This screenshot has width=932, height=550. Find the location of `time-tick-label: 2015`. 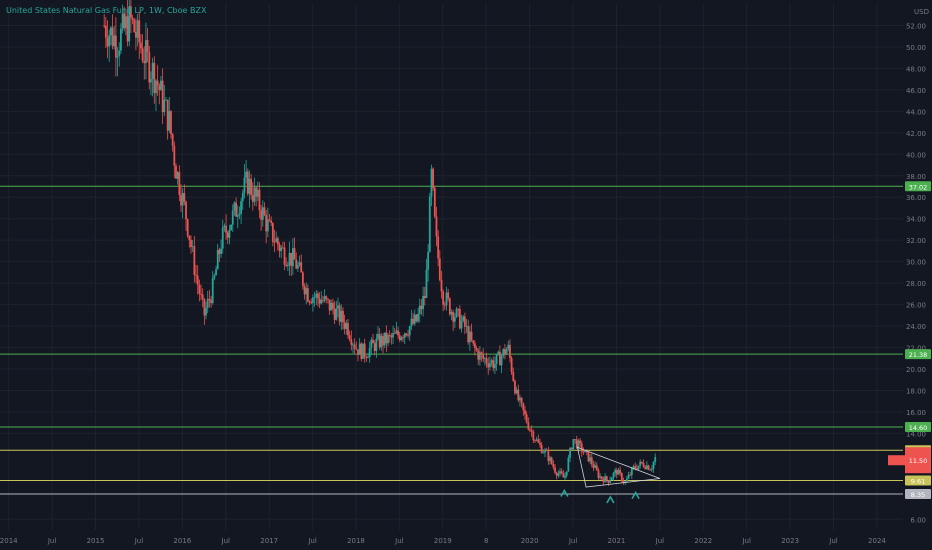

time-tick-label: 2015 is located at coordinates (96, 541).